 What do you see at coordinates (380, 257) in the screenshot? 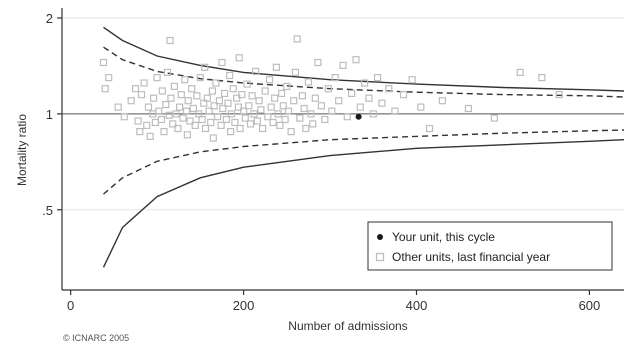
I see `legend-marker-other-units` at bounding box center [380, 257].